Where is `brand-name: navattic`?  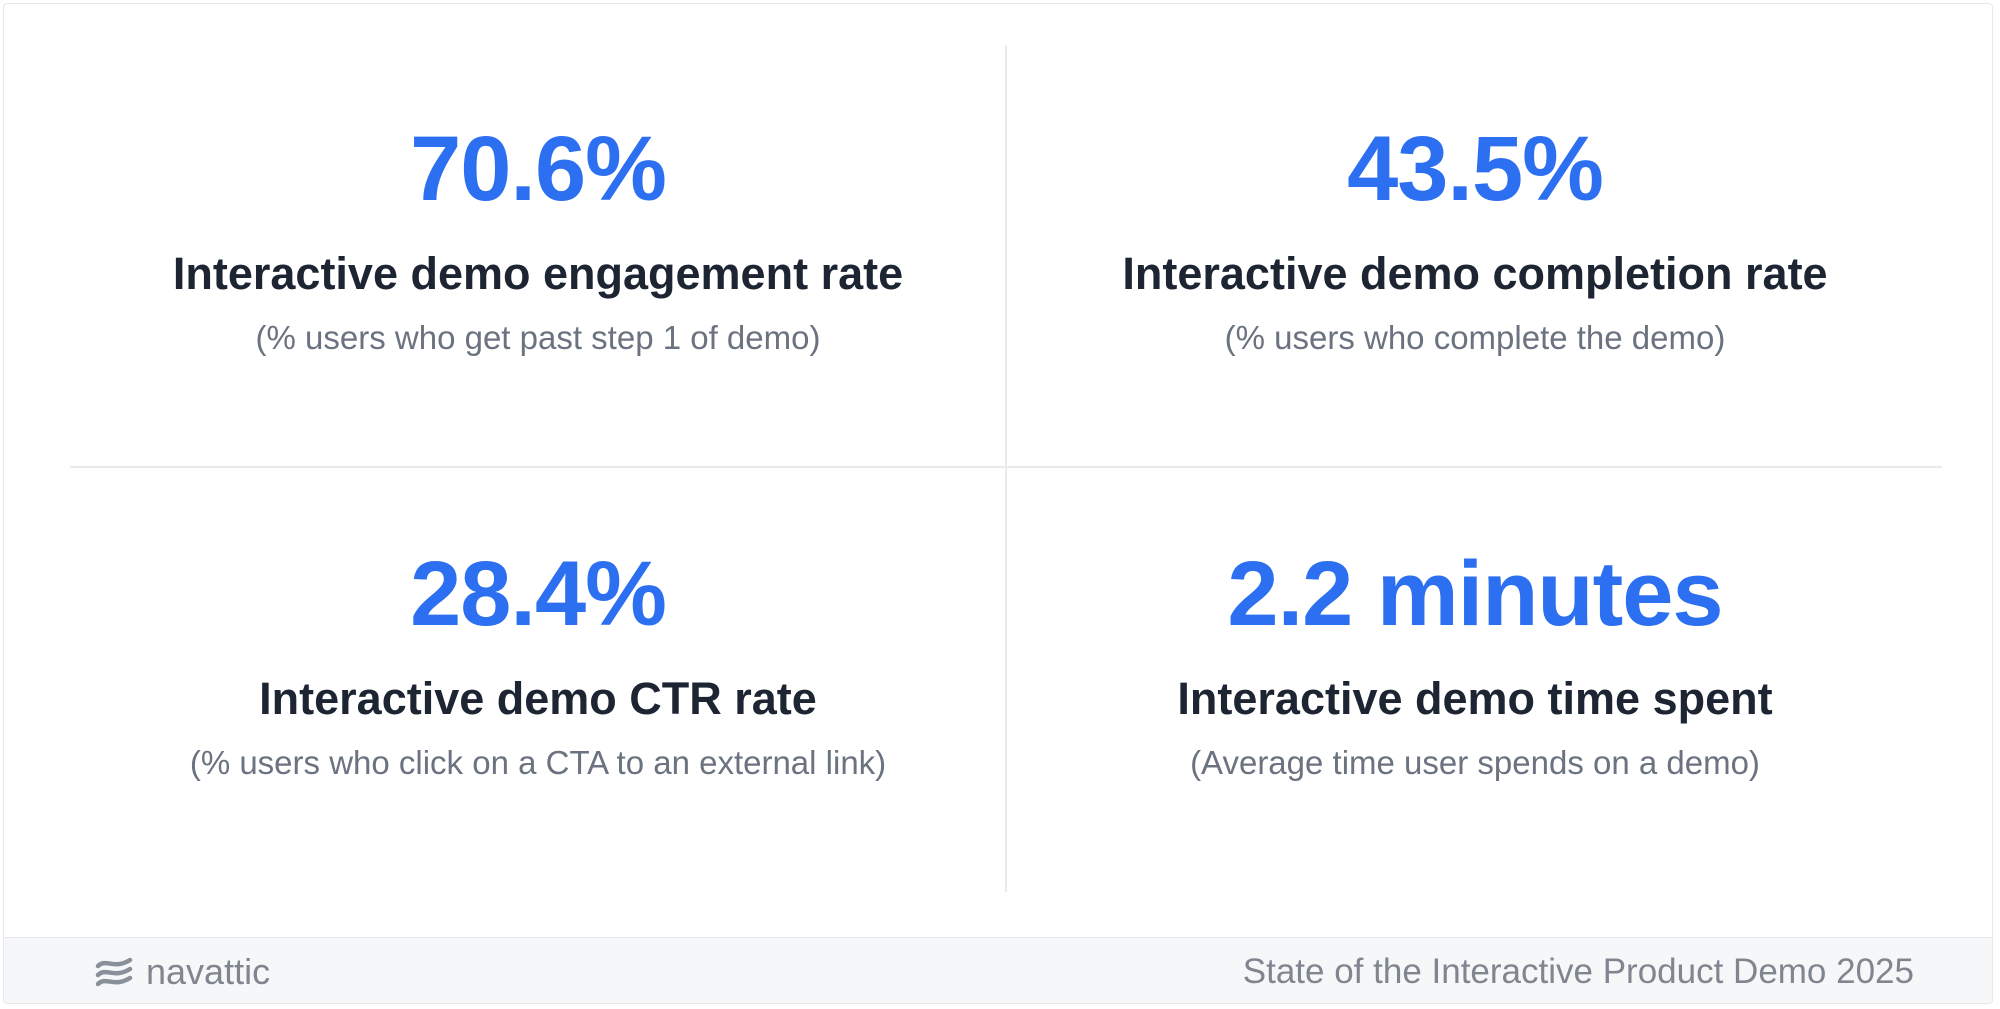 brand-name: navattic is located at coordinates (208, 971).